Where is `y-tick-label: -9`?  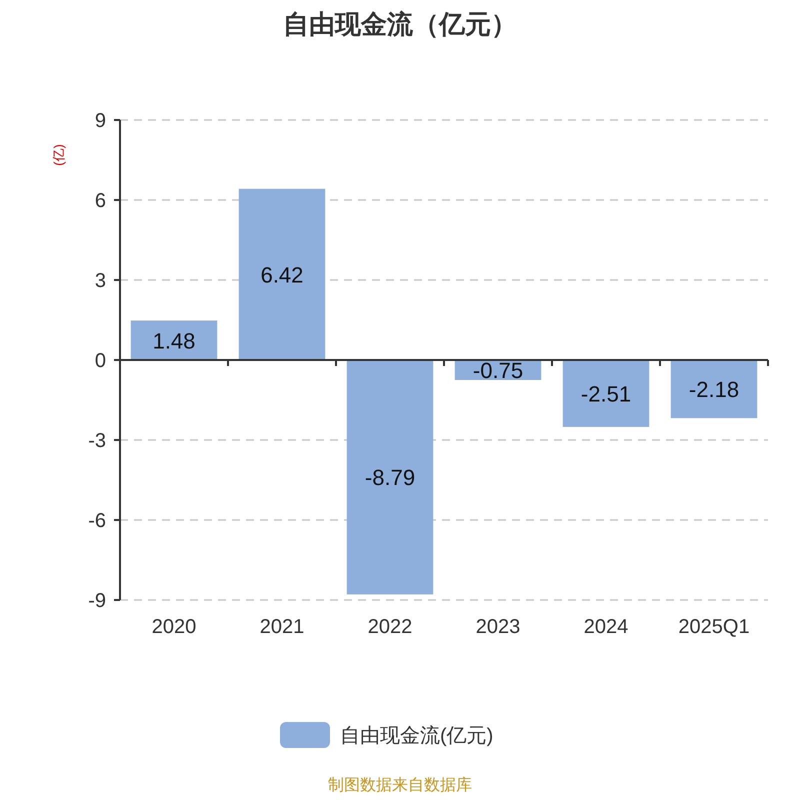 y-tick-label: -9 is located at coordinates (97, 601).